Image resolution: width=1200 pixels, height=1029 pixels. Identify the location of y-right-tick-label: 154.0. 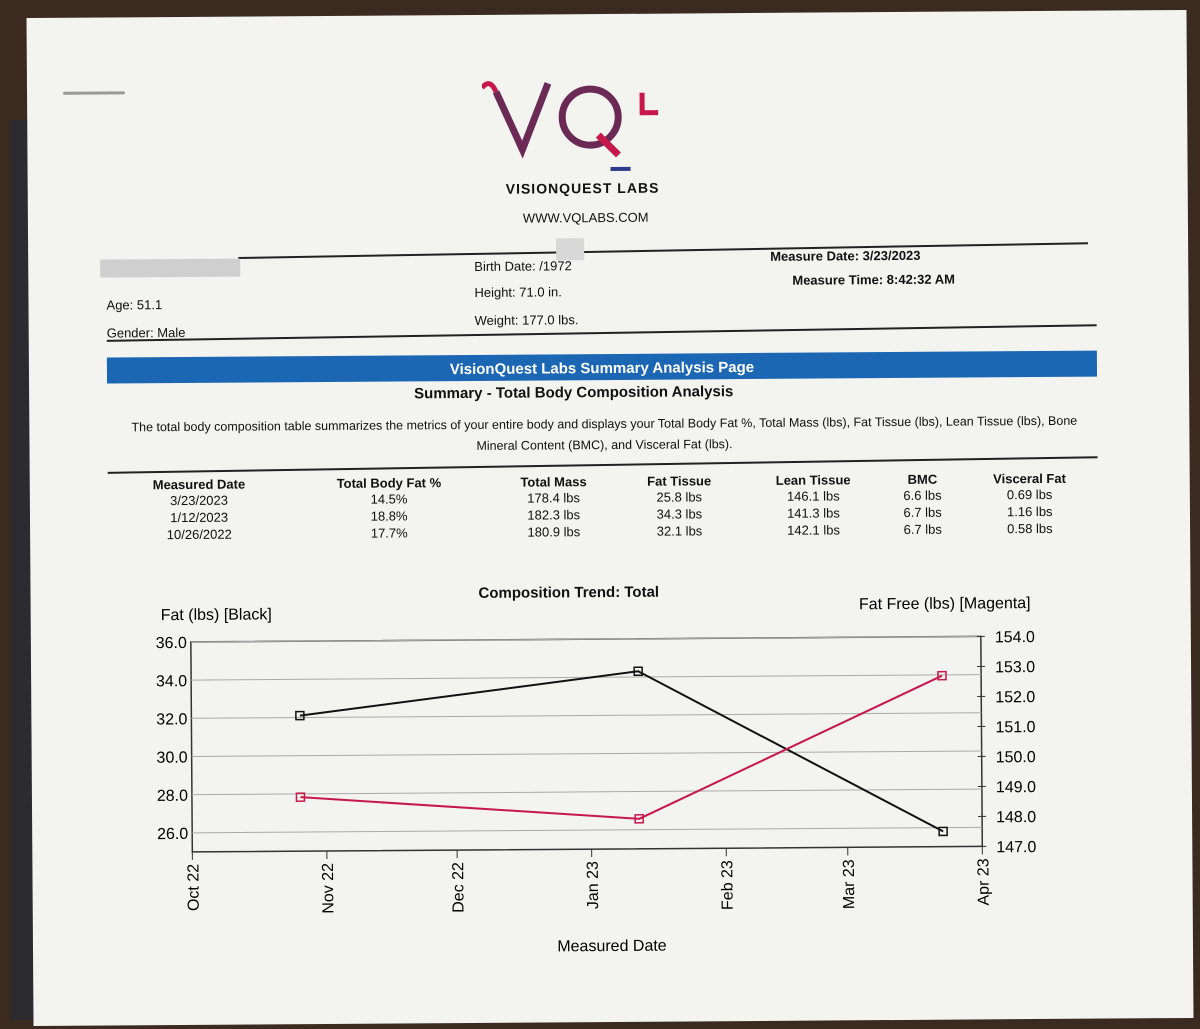
(1015, 637).